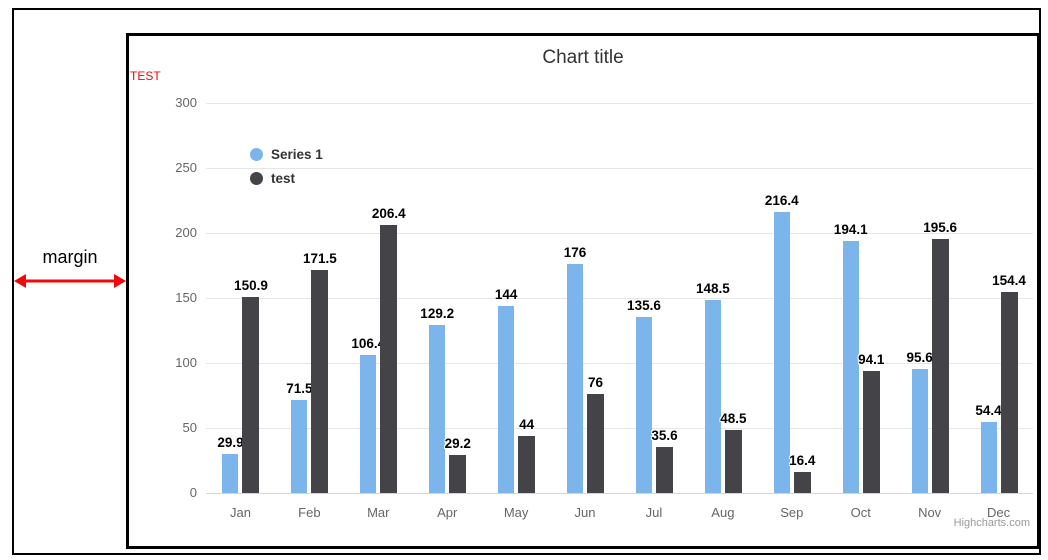 The width and height of the screenshot is (1048, 560). I want to click on x-axis-line, so click(619, 493).